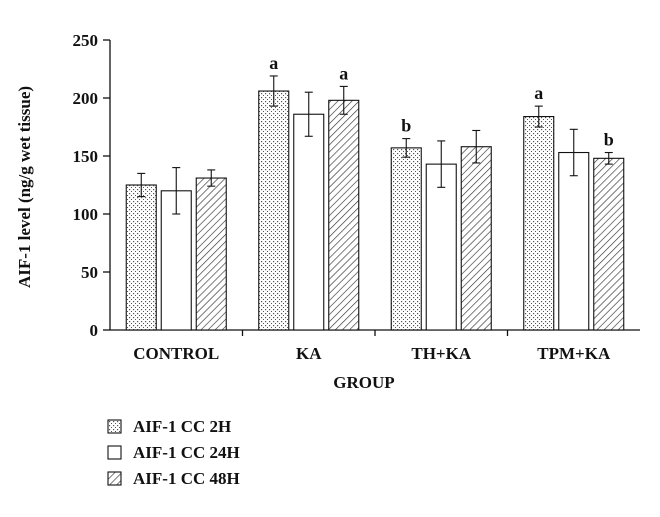 The image size is (660, 517). What do you see at coordinates (86, 156) in the screenshot?
I see `y-tick-label: 150` at bounding box center [86, 156].